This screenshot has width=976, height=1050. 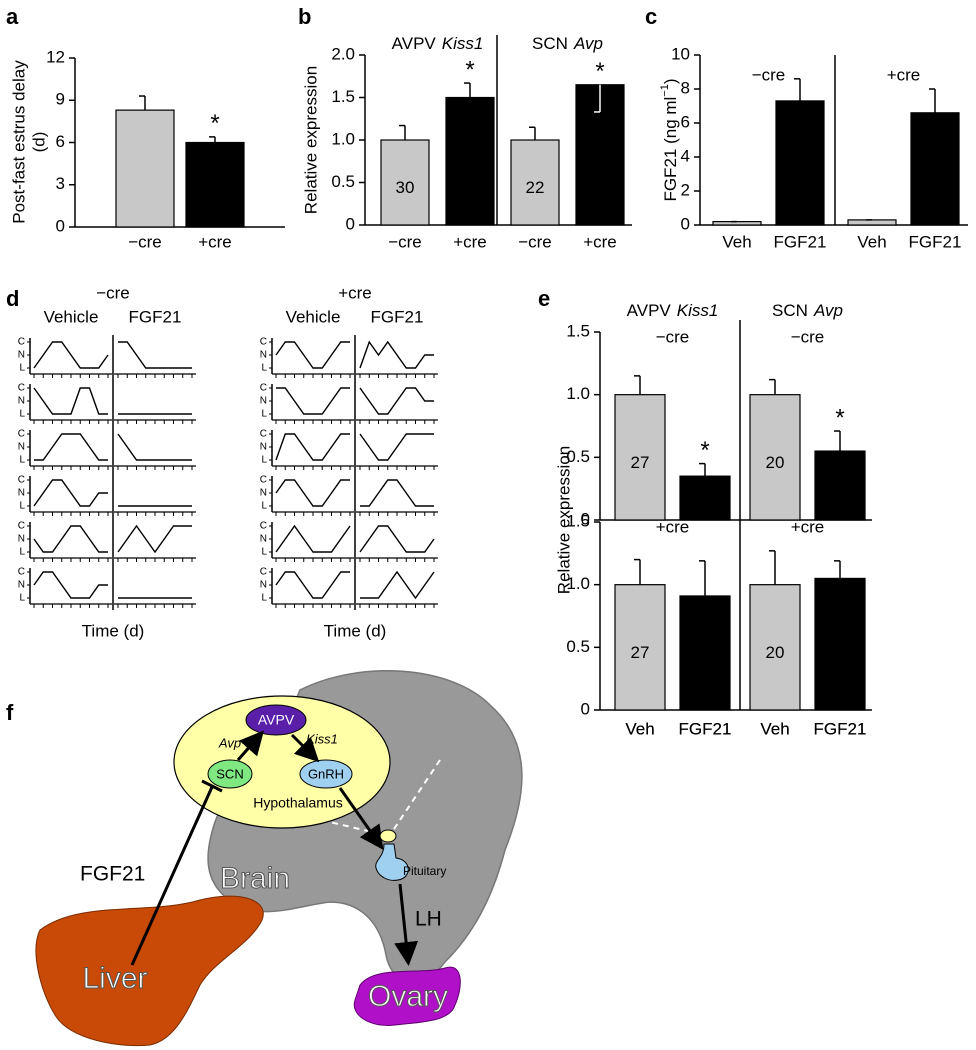 What do you see at coordinates (60, 99) in the screenshot?
I see `y-tick-label: 9` at bounding box center [60, 99].